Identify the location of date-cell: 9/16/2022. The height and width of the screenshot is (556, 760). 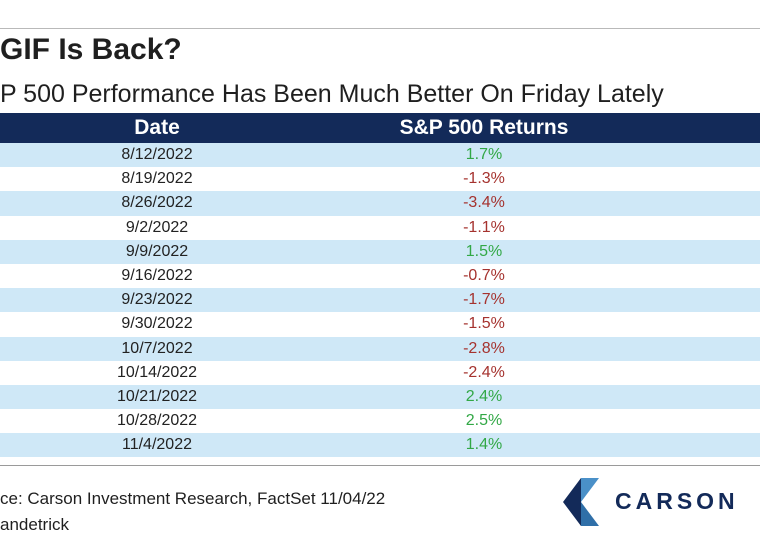
(157, 276).